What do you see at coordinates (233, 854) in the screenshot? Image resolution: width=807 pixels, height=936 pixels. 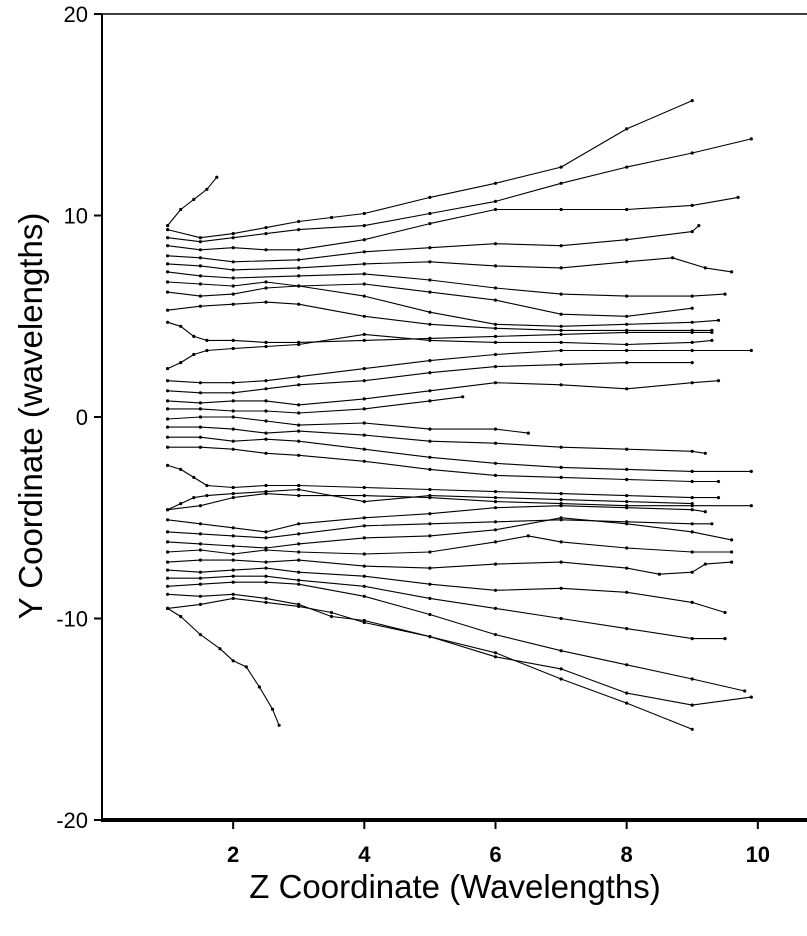 I see `x-tick-label: 2` at bounding box center [233, 854].